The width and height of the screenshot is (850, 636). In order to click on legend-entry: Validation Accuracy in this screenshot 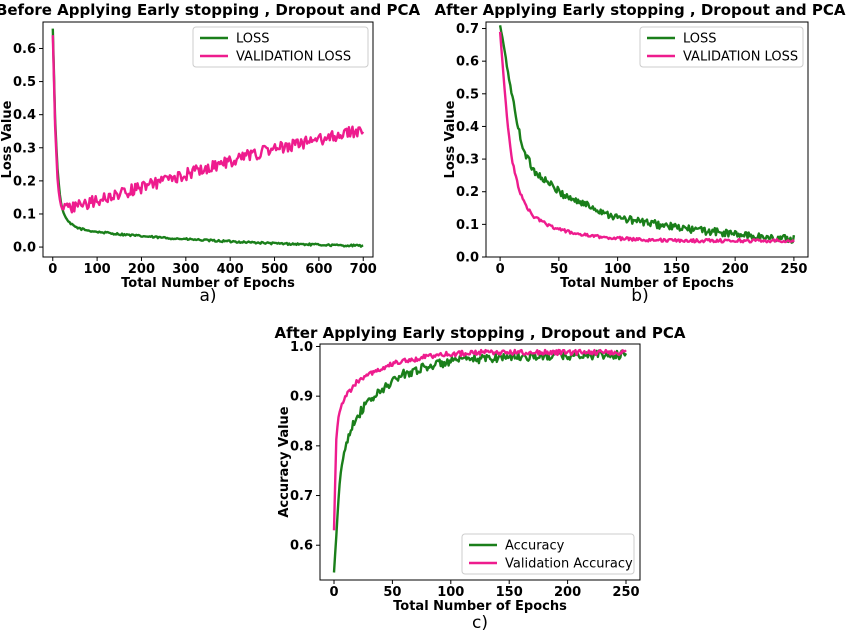, I will do `click(569, 564)`.